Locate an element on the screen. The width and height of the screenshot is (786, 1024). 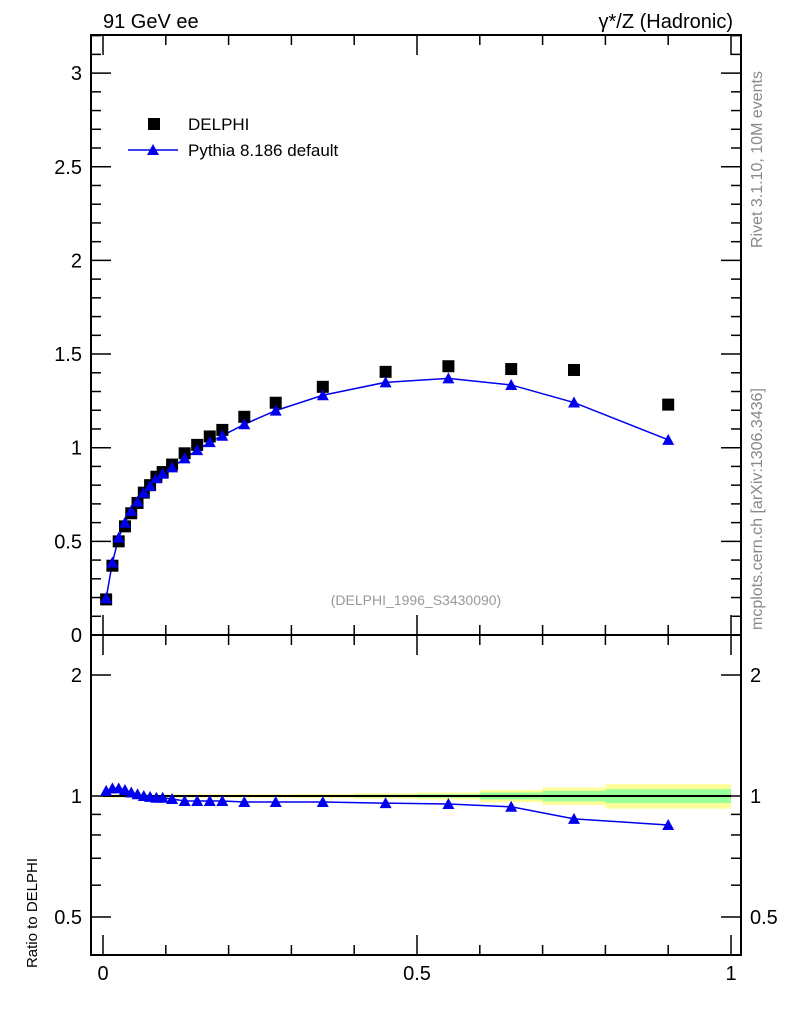
y-tick-label: 2.5 is located at coordinates (68, 168).